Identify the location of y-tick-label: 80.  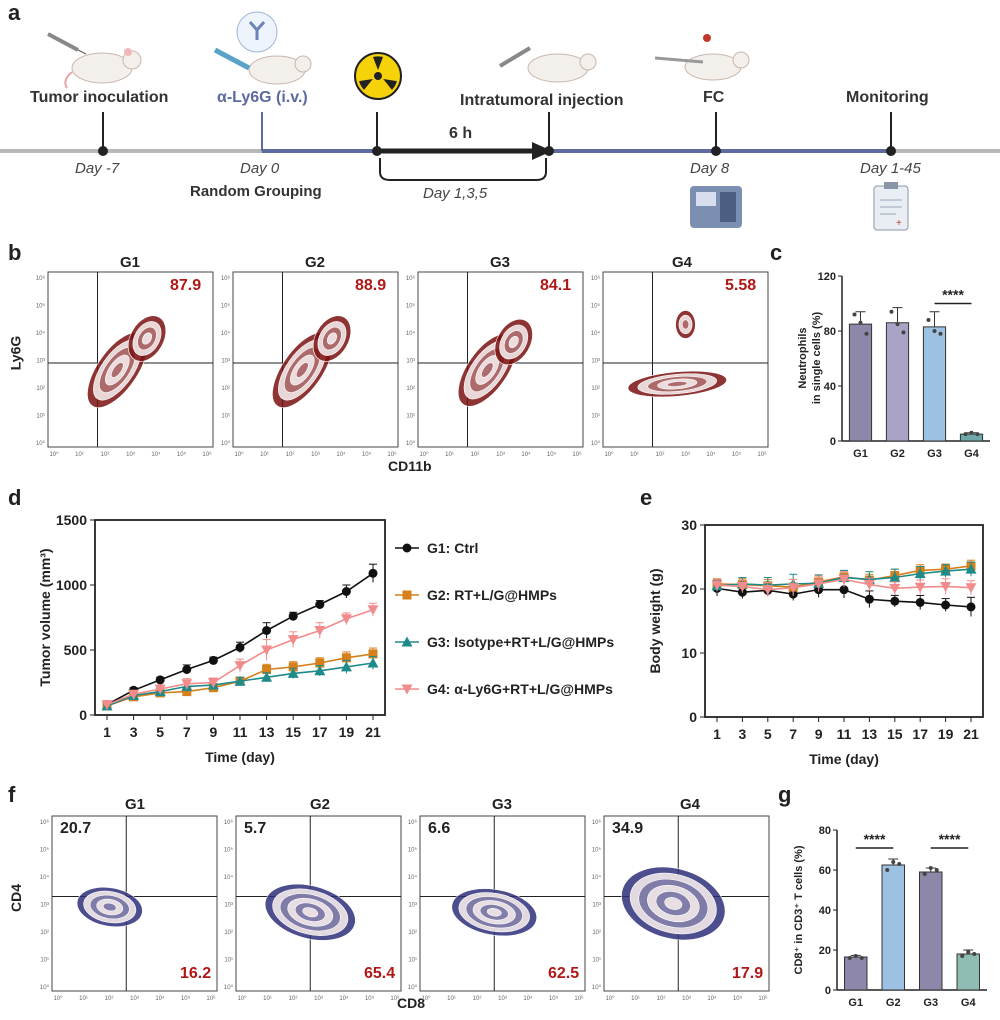
(825, 831).